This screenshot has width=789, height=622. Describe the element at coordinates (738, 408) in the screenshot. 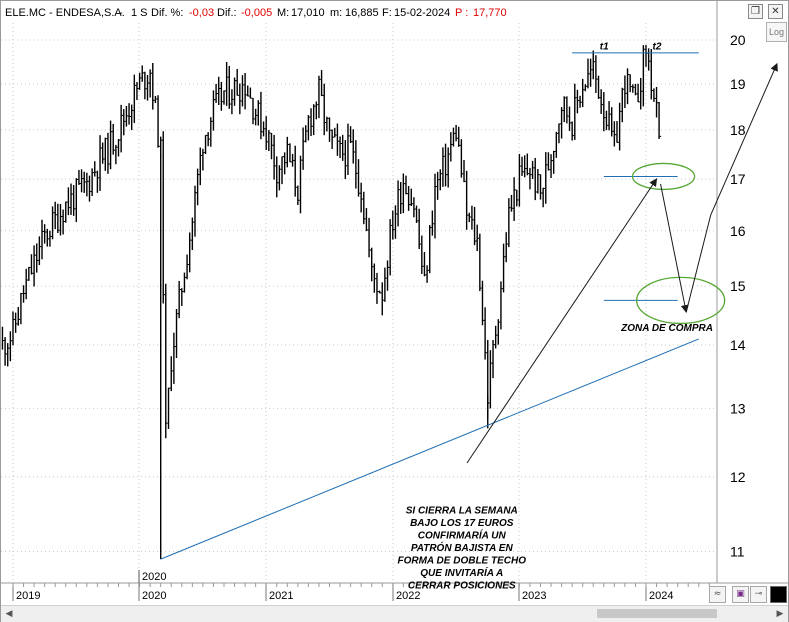

I see `y-tick-label: 13` at that location.